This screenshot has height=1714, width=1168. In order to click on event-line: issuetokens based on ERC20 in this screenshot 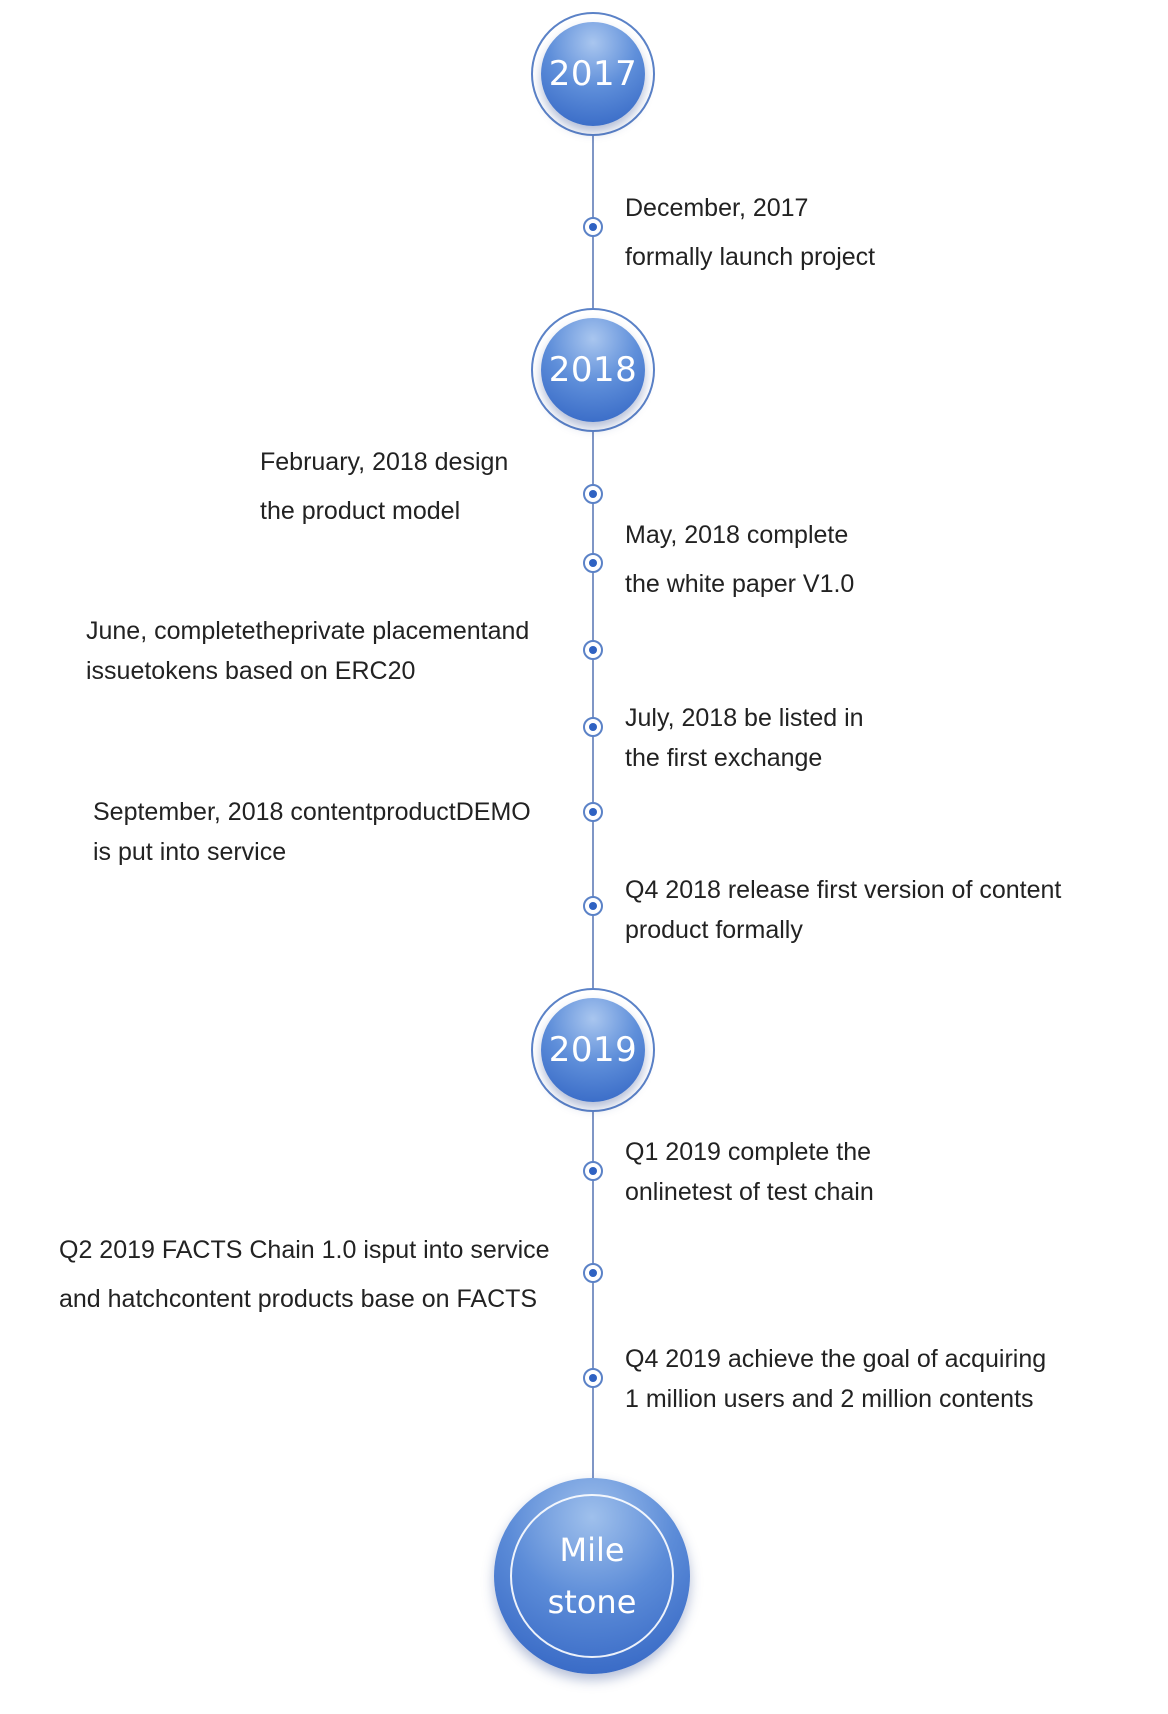, I will do `click(251, 671)`.